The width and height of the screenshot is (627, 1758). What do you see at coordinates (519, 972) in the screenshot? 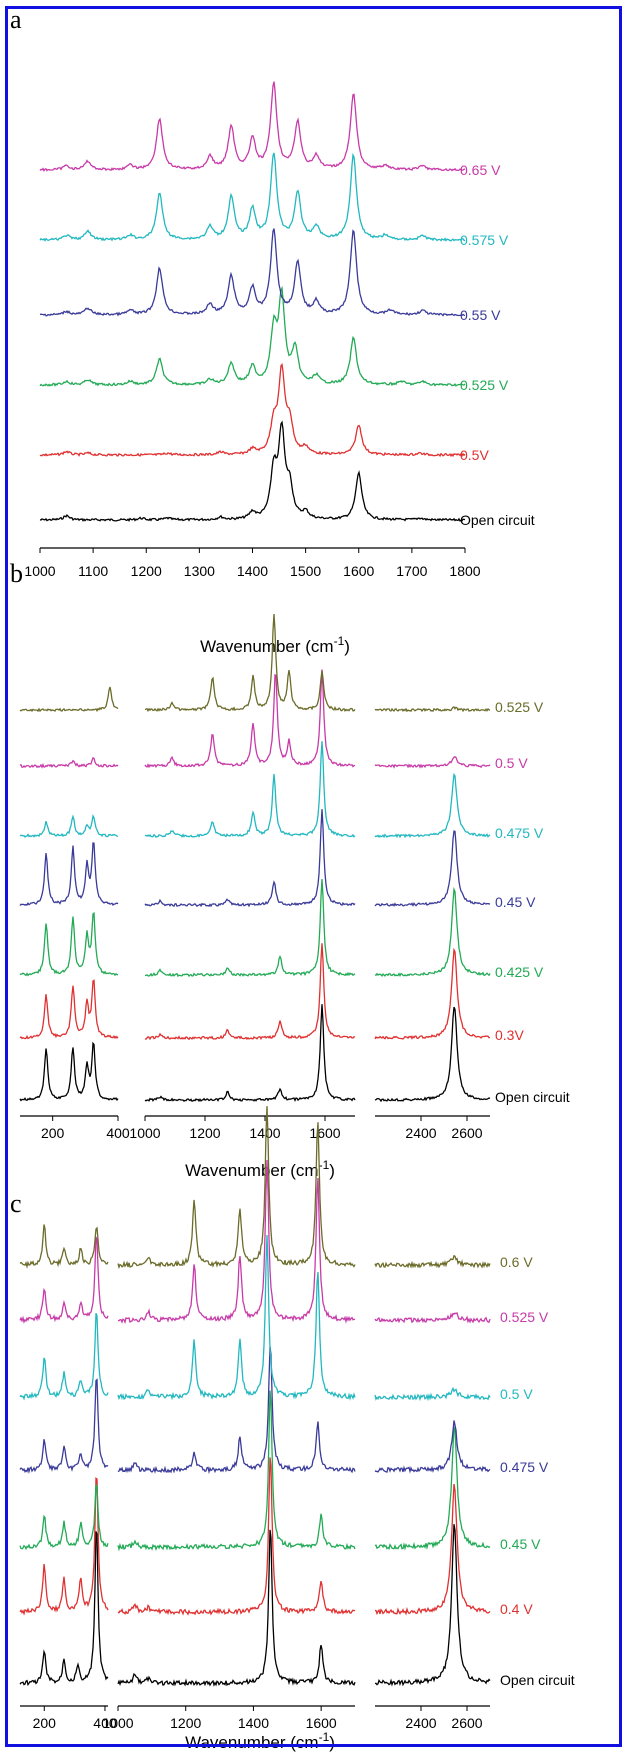
I see `series-label: 0.425 V` at bounding box center [519, 972].